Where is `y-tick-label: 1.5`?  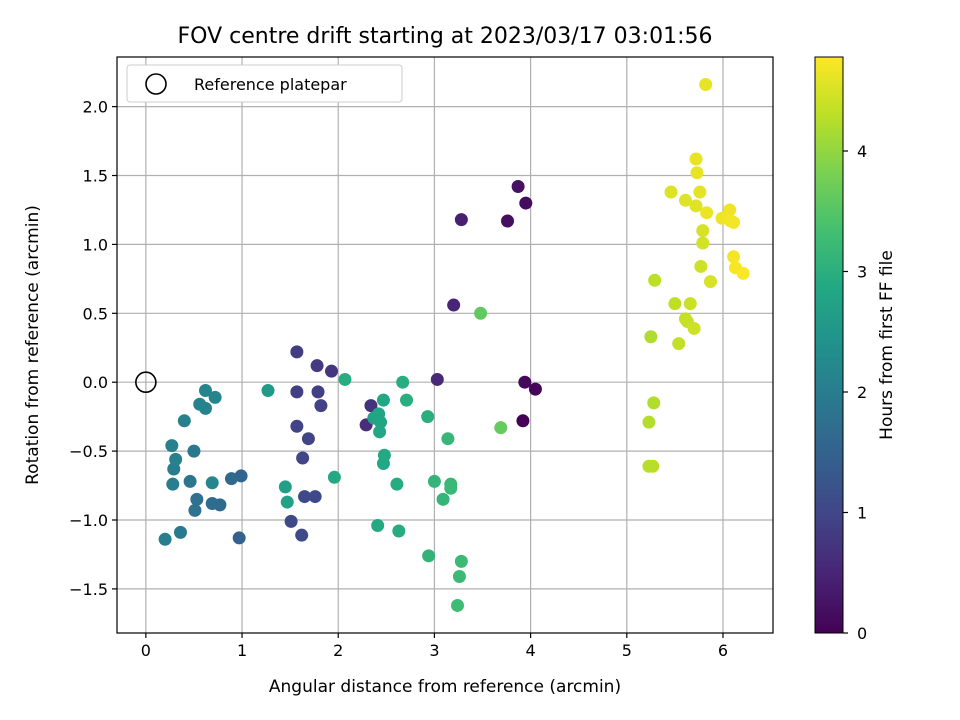
y-tick-label: 1.5 is located at coordinates (95, 176).